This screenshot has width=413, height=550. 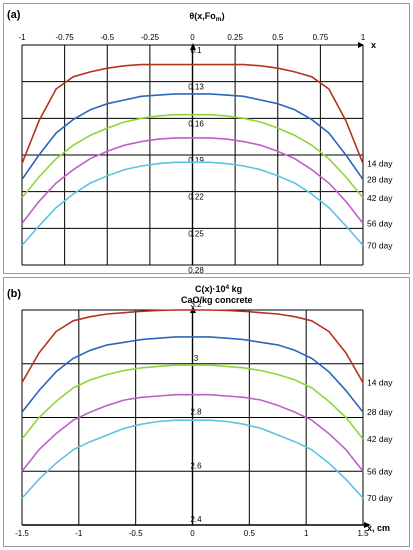 What do you see at coordinates (22, 533) in the screenshot?
I see `x-tick-label: -1.5` at bounding box center [22, 533].